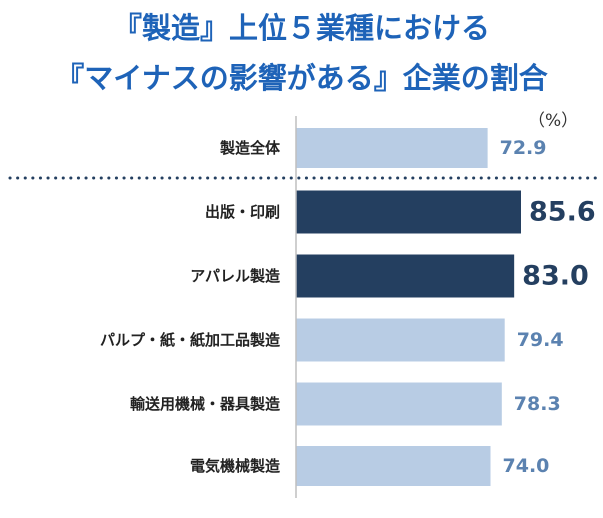 This screenshot has width=603, height=518. I want to click on unit-label: （%）, so click(553, 121).